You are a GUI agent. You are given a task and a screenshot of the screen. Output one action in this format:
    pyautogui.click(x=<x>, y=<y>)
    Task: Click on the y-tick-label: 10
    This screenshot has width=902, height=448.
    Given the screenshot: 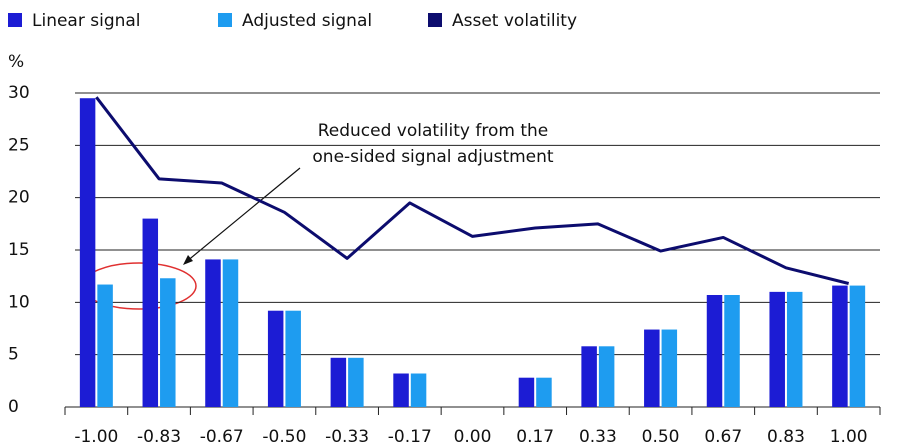 What is the action you would take?
    pyautogui.click(x=19, y=302)
    